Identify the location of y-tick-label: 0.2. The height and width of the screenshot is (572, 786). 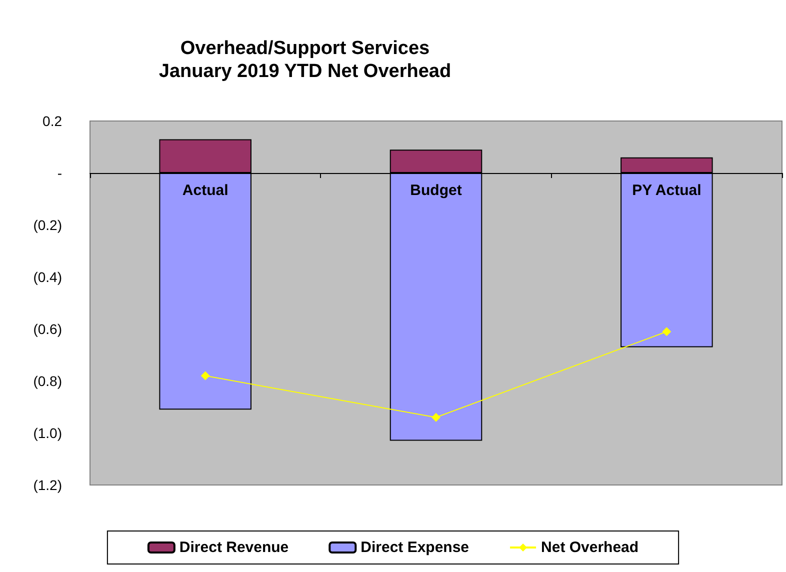
(52, 121).